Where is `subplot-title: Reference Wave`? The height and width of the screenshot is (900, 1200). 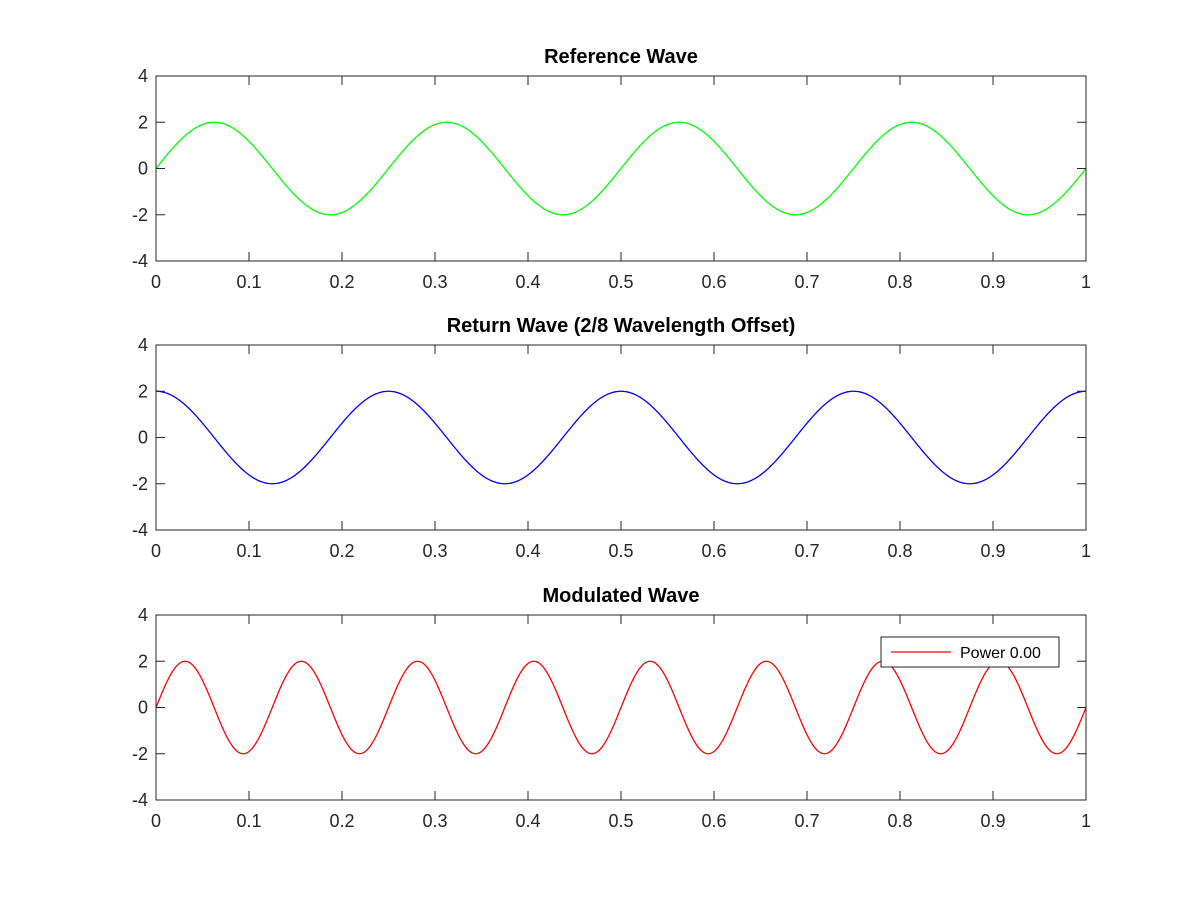
subplot-title: Reference Wave is located at coordinates (621, 57).